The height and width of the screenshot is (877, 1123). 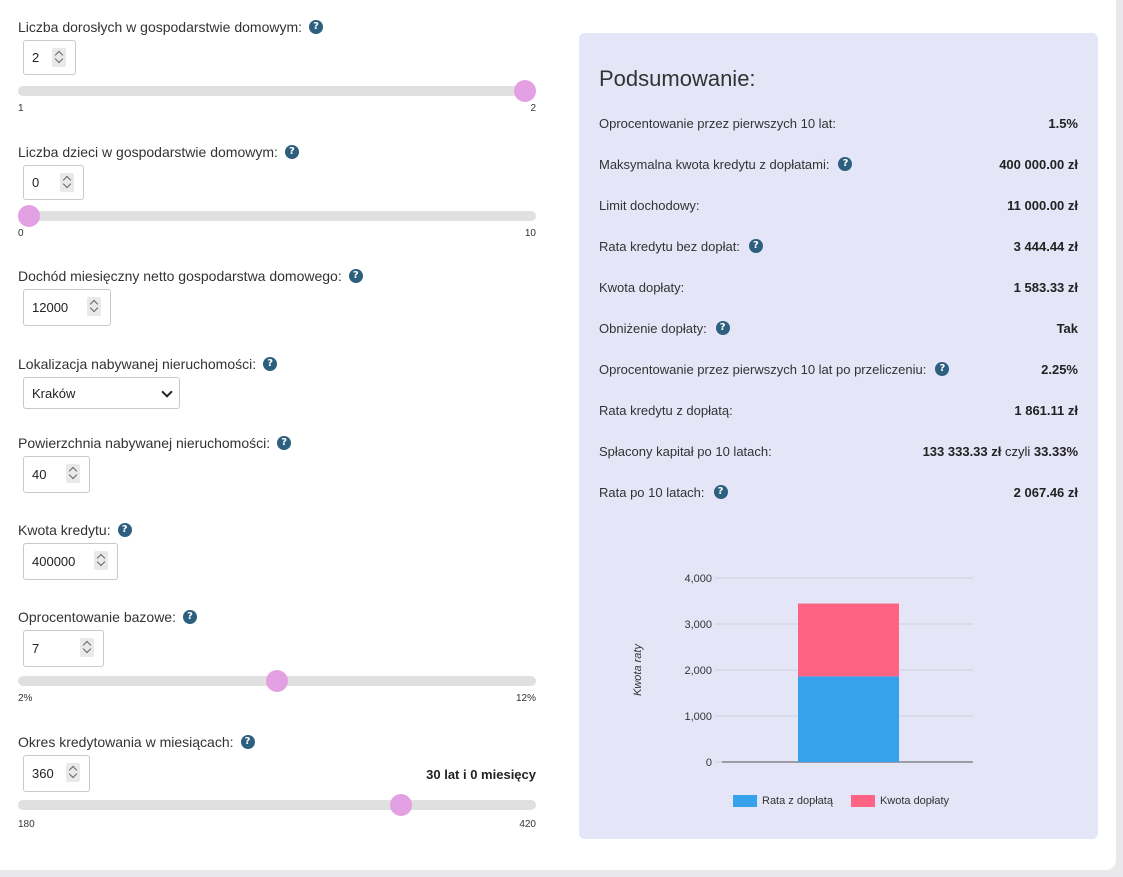 I want to click on children-slider, so click(x=277, y=216).